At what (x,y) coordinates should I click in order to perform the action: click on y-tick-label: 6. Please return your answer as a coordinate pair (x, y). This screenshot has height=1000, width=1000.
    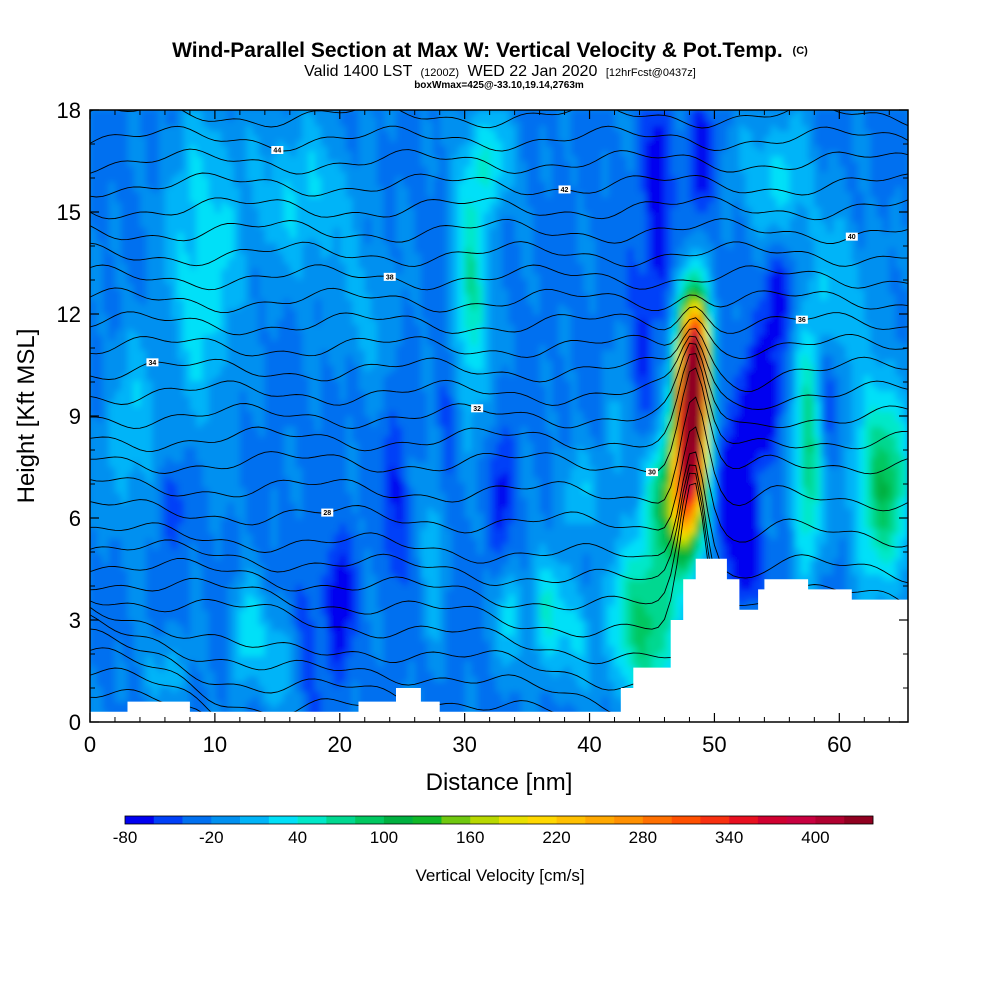
    Looking at the image, I should click on (75, 518).